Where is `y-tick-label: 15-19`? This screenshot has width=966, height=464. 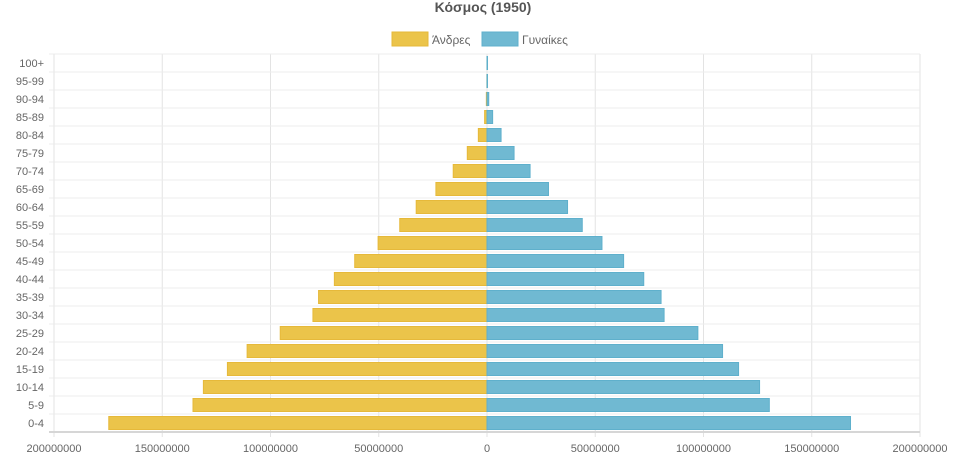 y-tick-label: 15-19 is located at coordinates (30, 370).